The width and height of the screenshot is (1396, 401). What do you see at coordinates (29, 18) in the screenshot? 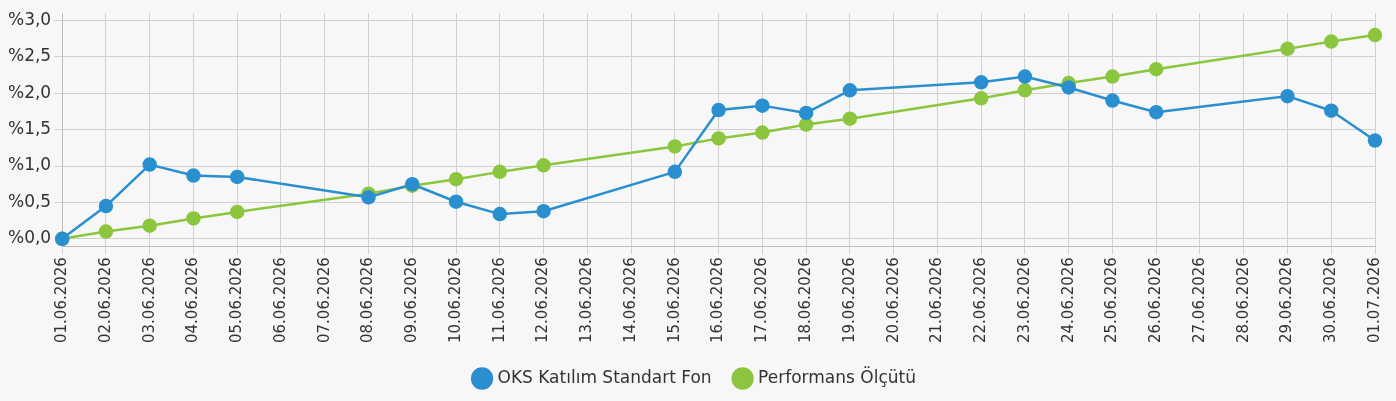
I see `y-tick-label: %3,0` at bounding box center [29, 18].